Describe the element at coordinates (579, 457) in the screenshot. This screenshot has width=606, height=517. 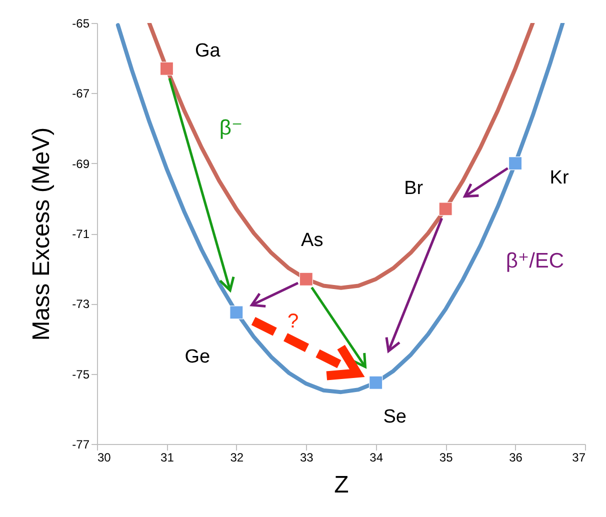
I see `x-tick-label: 37` at that location.